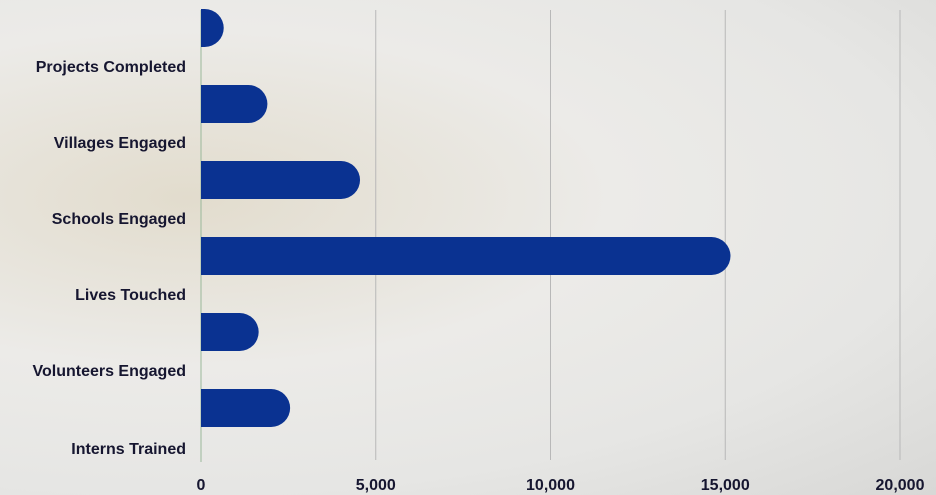  Describe the element at coordinates (130, 295) in the screenshot. I see `y-tick-label: Lives Touched` at that location.